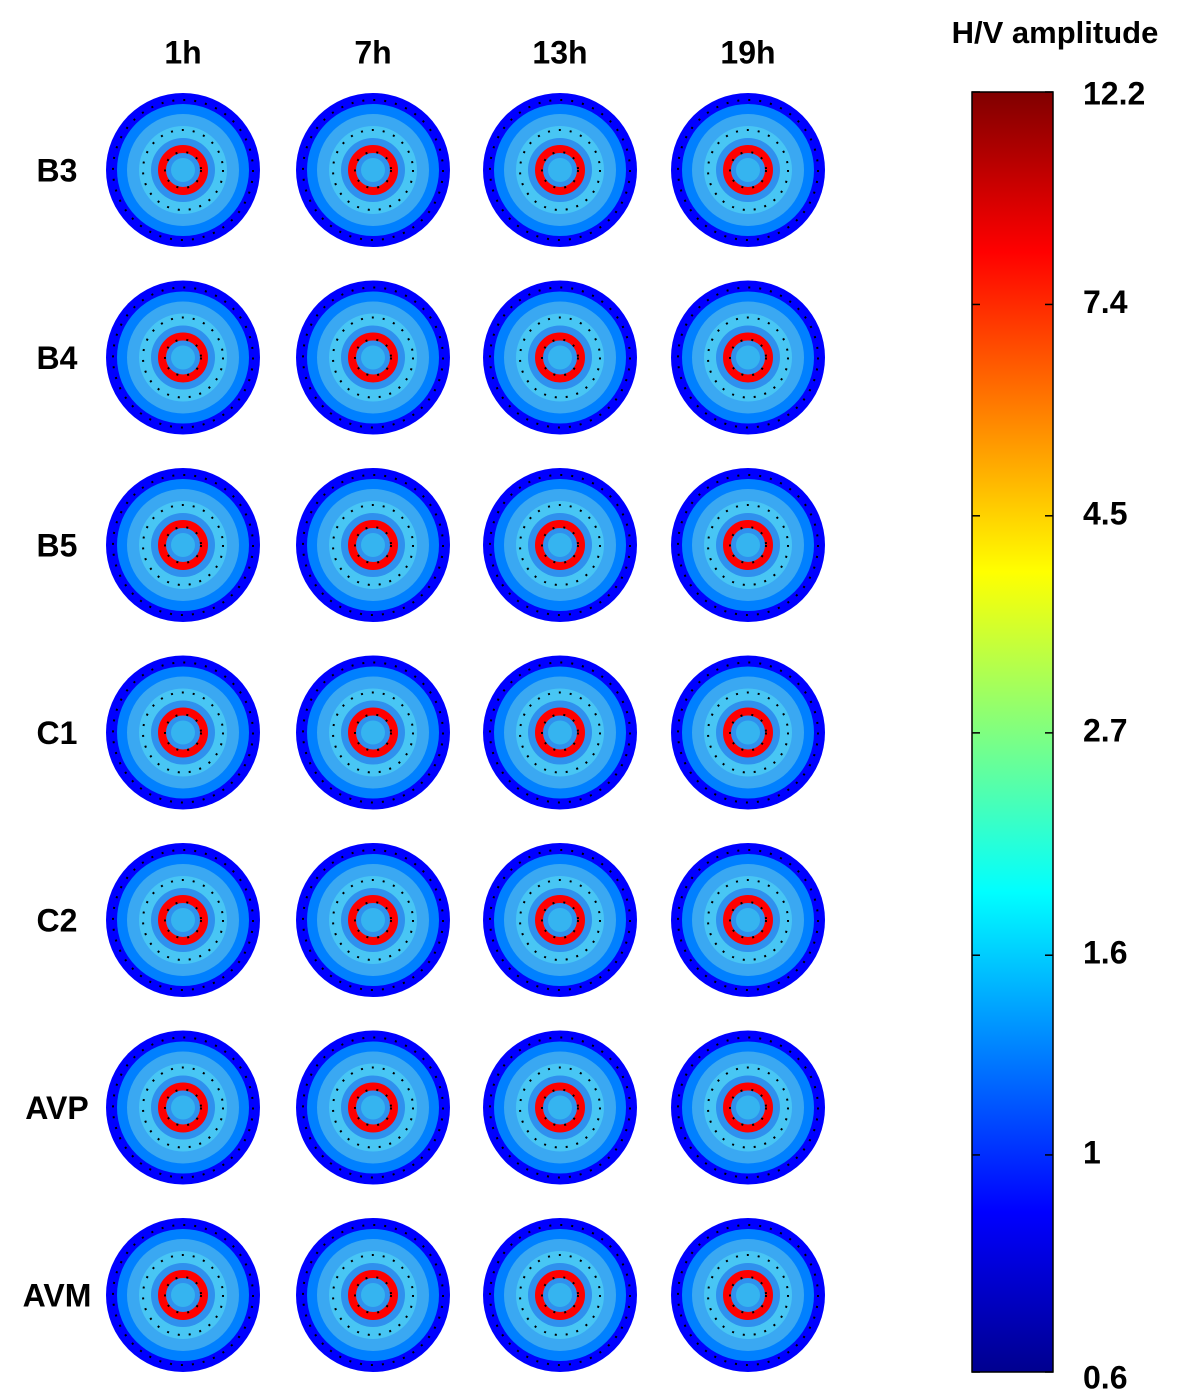 The width and height of the screenshot is (1199, 1394). I want to click on col-label: 7h, so click(372, 52).